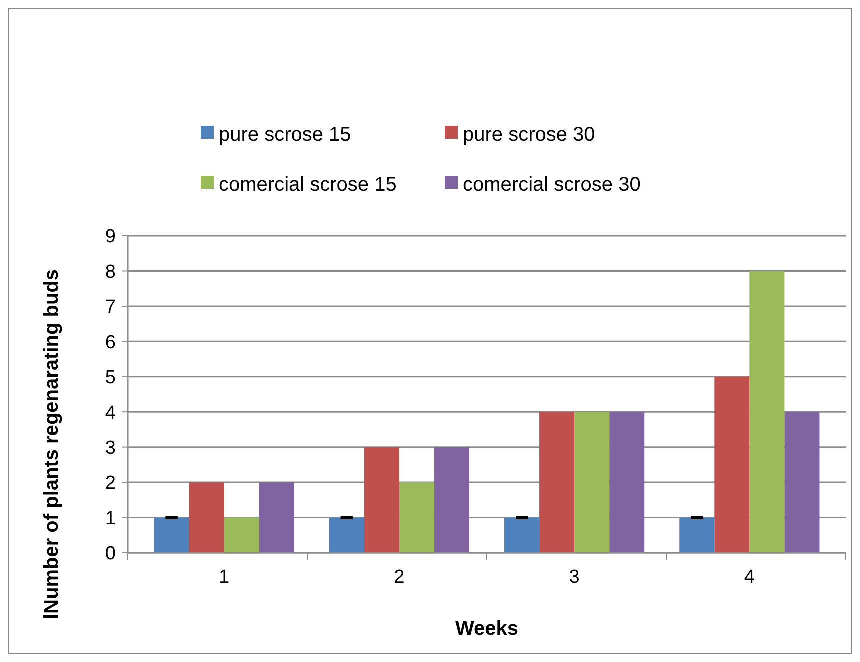 The image size is (860, 662). I want to click on y-tick-label: 6, so click(110, 343).